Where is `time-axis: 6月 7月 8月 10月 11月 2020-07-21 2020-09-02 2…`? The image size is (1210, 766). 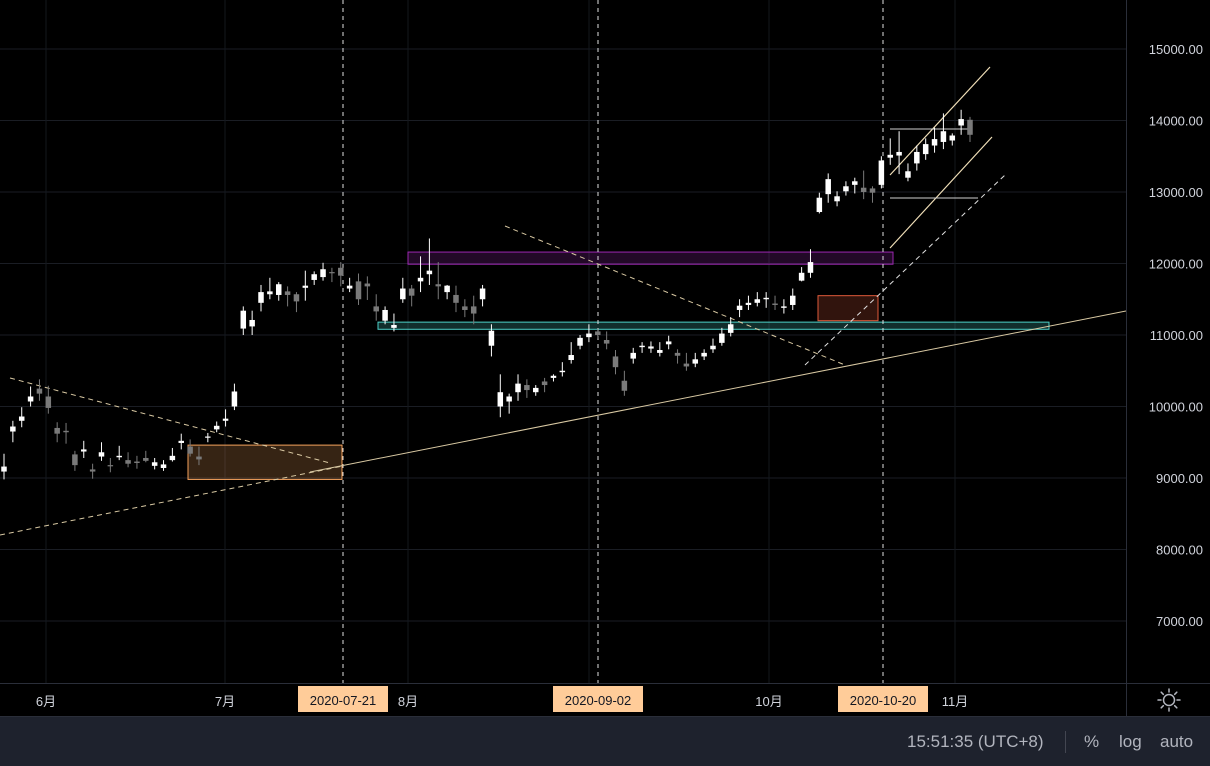 time-axis: 6月 7月 8月 10月 11月 2020-07-21 2020-09-02 2… is located at coordinates (563, 700).